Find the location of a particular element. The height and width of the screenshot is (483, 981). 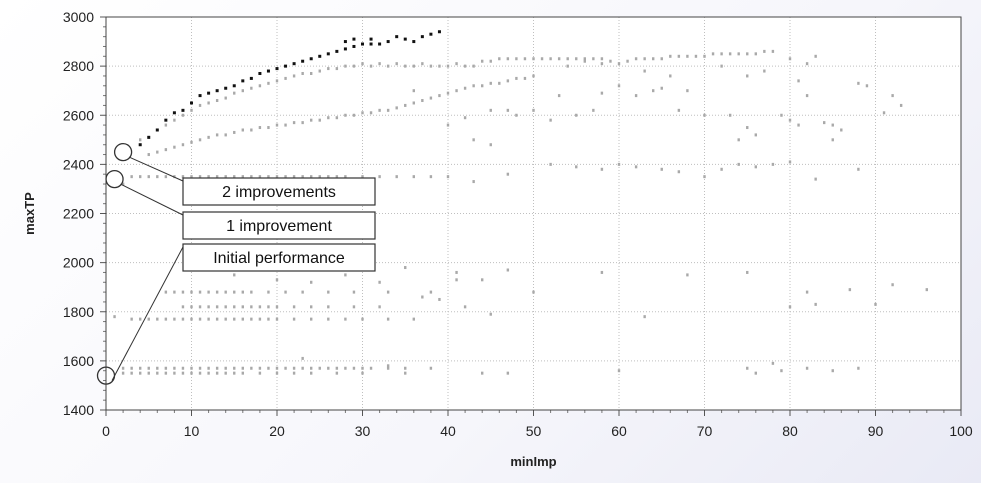

y-tick-label: 2600 is located at coordinates (78, 115).